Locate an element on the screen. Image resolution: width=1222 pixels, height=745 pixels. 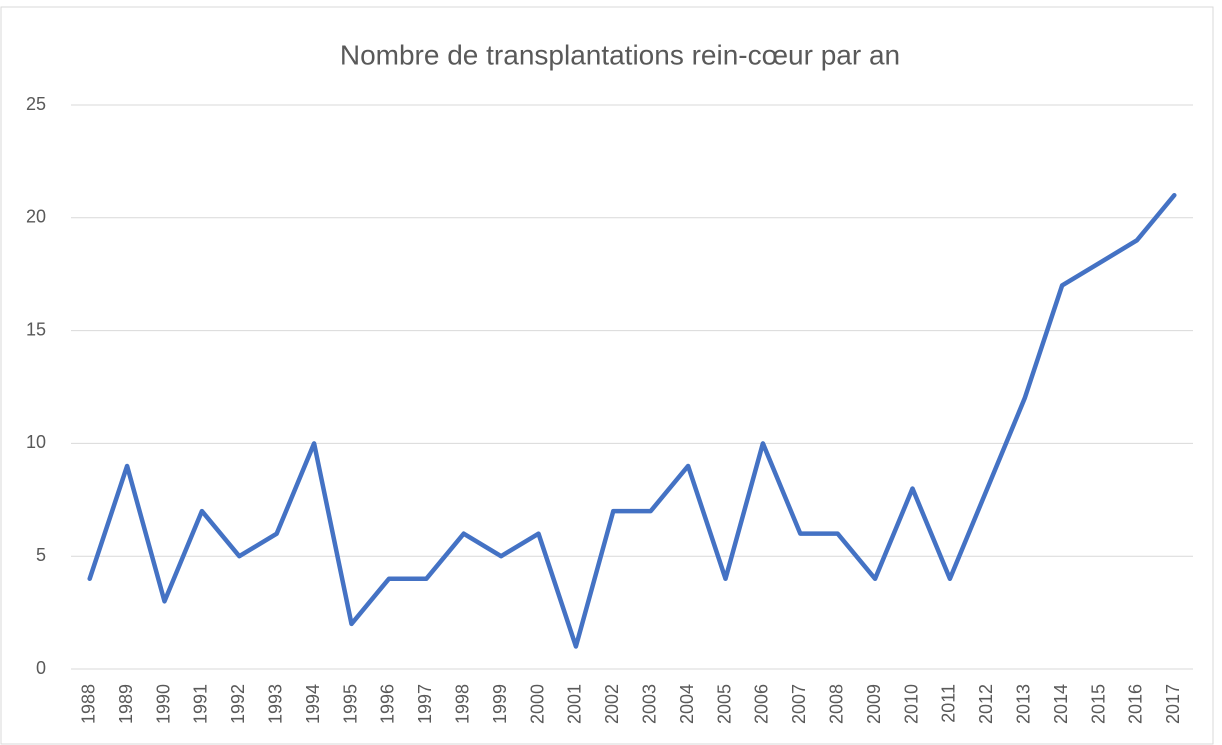
y-tick-label: 5 is located at coordinates (41, 555).